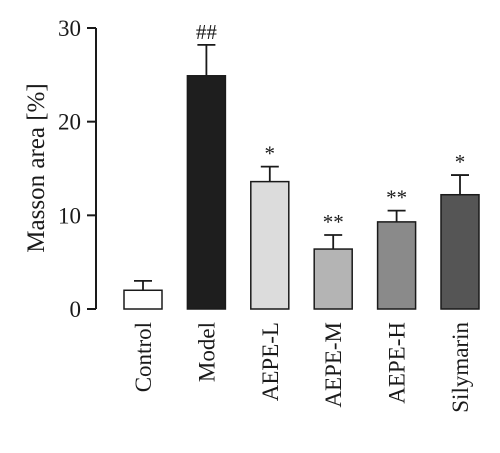 The height and width of the screenshot is (453, 500). I want to click on category-label: Control, so click(143, 357).